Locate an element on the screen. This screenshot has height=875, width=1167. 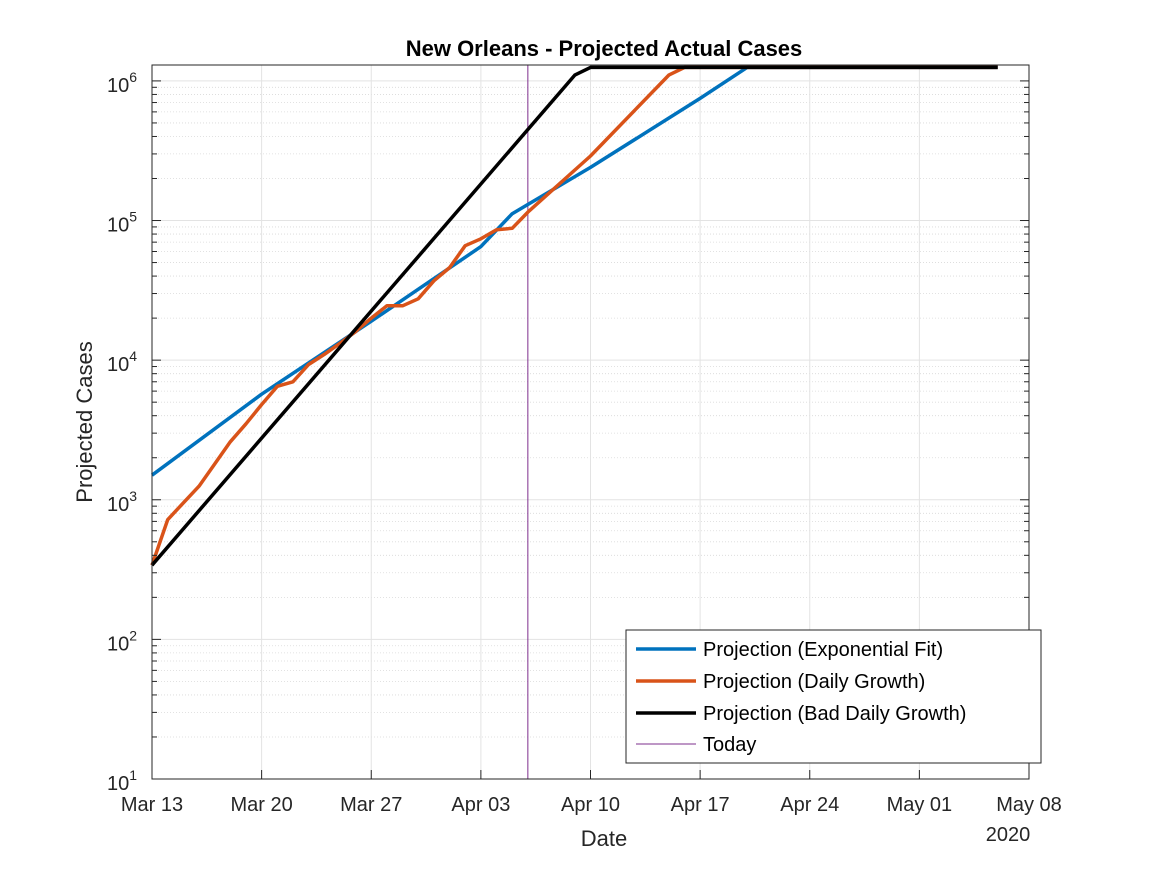
y-tick-label-exponent: 5 is located at coordinates (133, 217).